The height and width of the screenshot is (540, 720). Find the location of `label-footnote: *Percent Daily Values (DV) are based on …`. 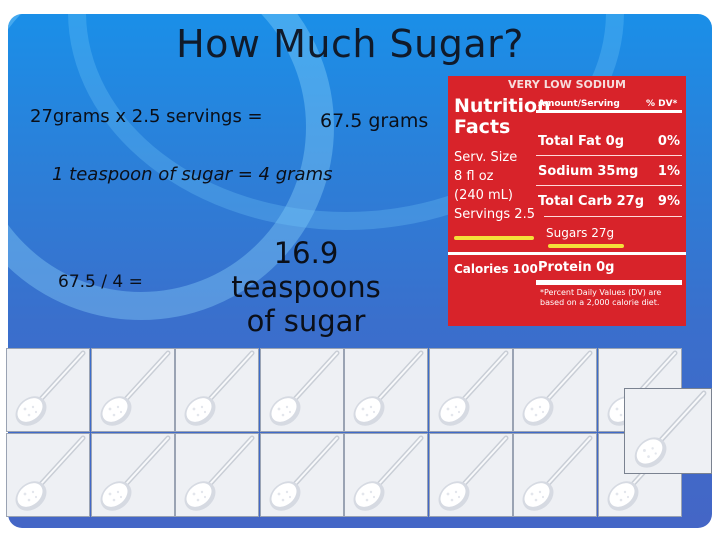

label-footnote: *Percent Daily Values (DV) are based on … is located at coordinates (601, 297).